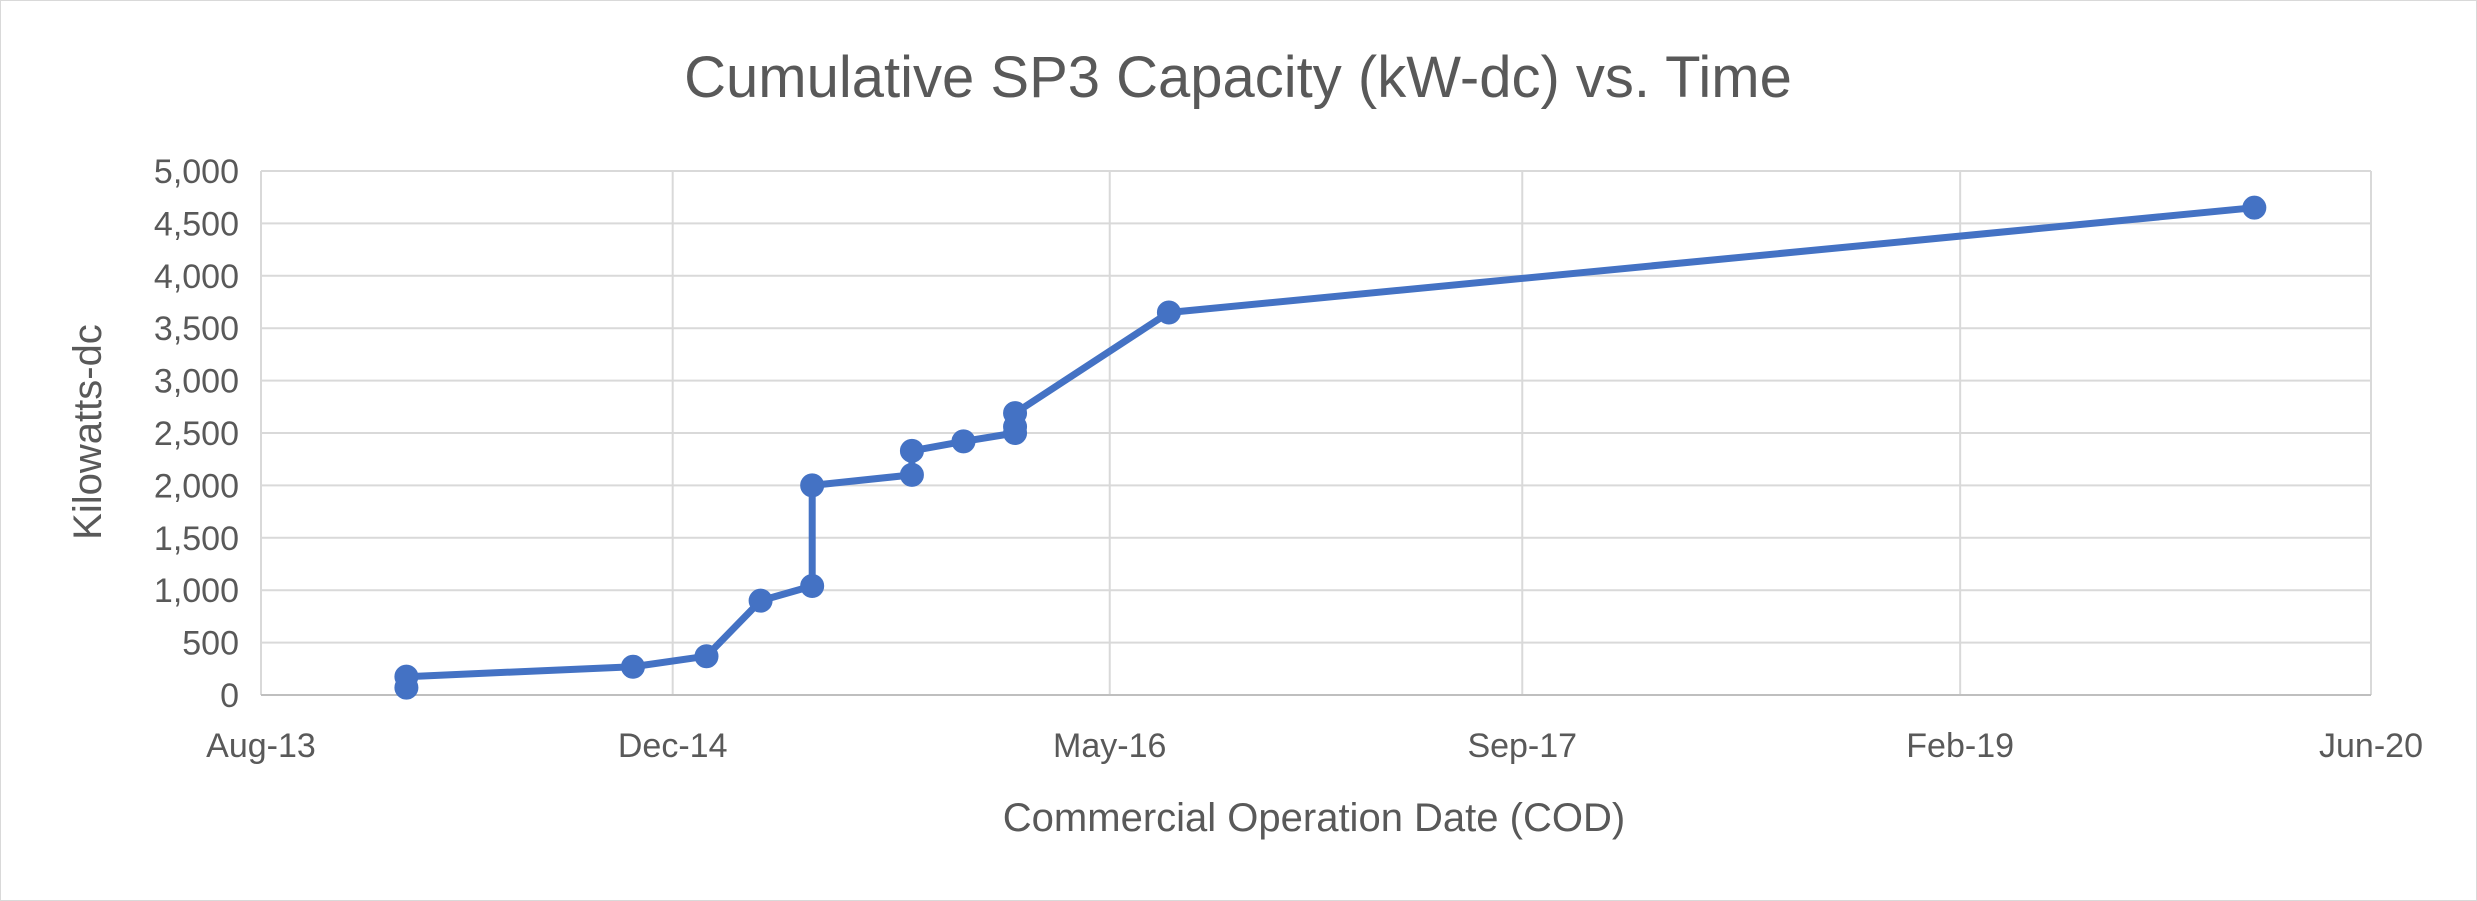 The height and width of the screenshot is (901, 2477). Describe the element at coordinates (88, 432) in the screenshot. I see `y-axis-title: Kilowatts-dc` at that location.